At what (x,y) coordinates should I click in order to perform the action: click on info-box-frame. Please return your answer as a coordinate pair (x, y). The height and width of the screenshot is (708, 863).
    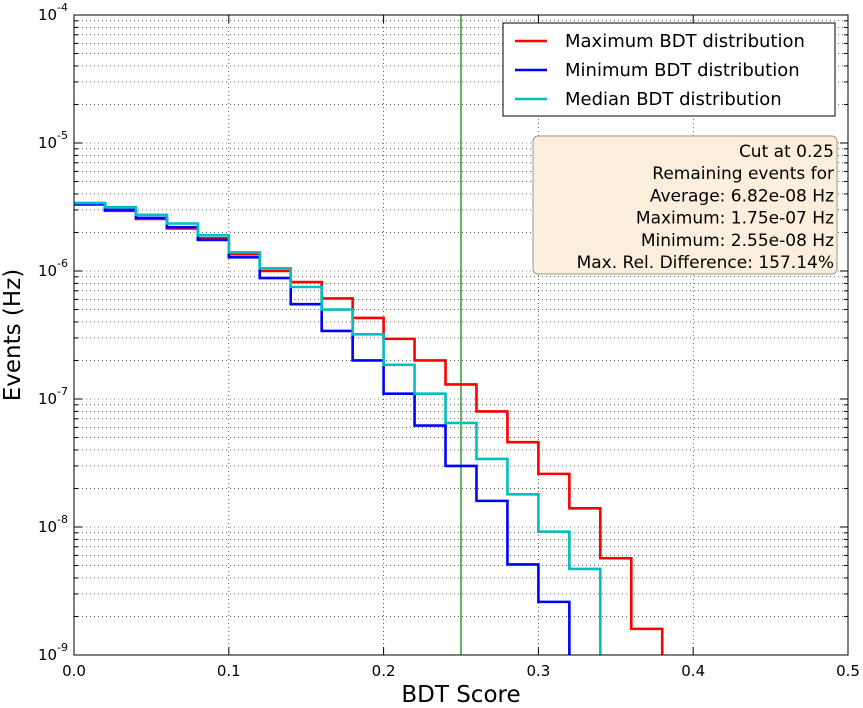
    Looking at the image, I should click on (685, 205).